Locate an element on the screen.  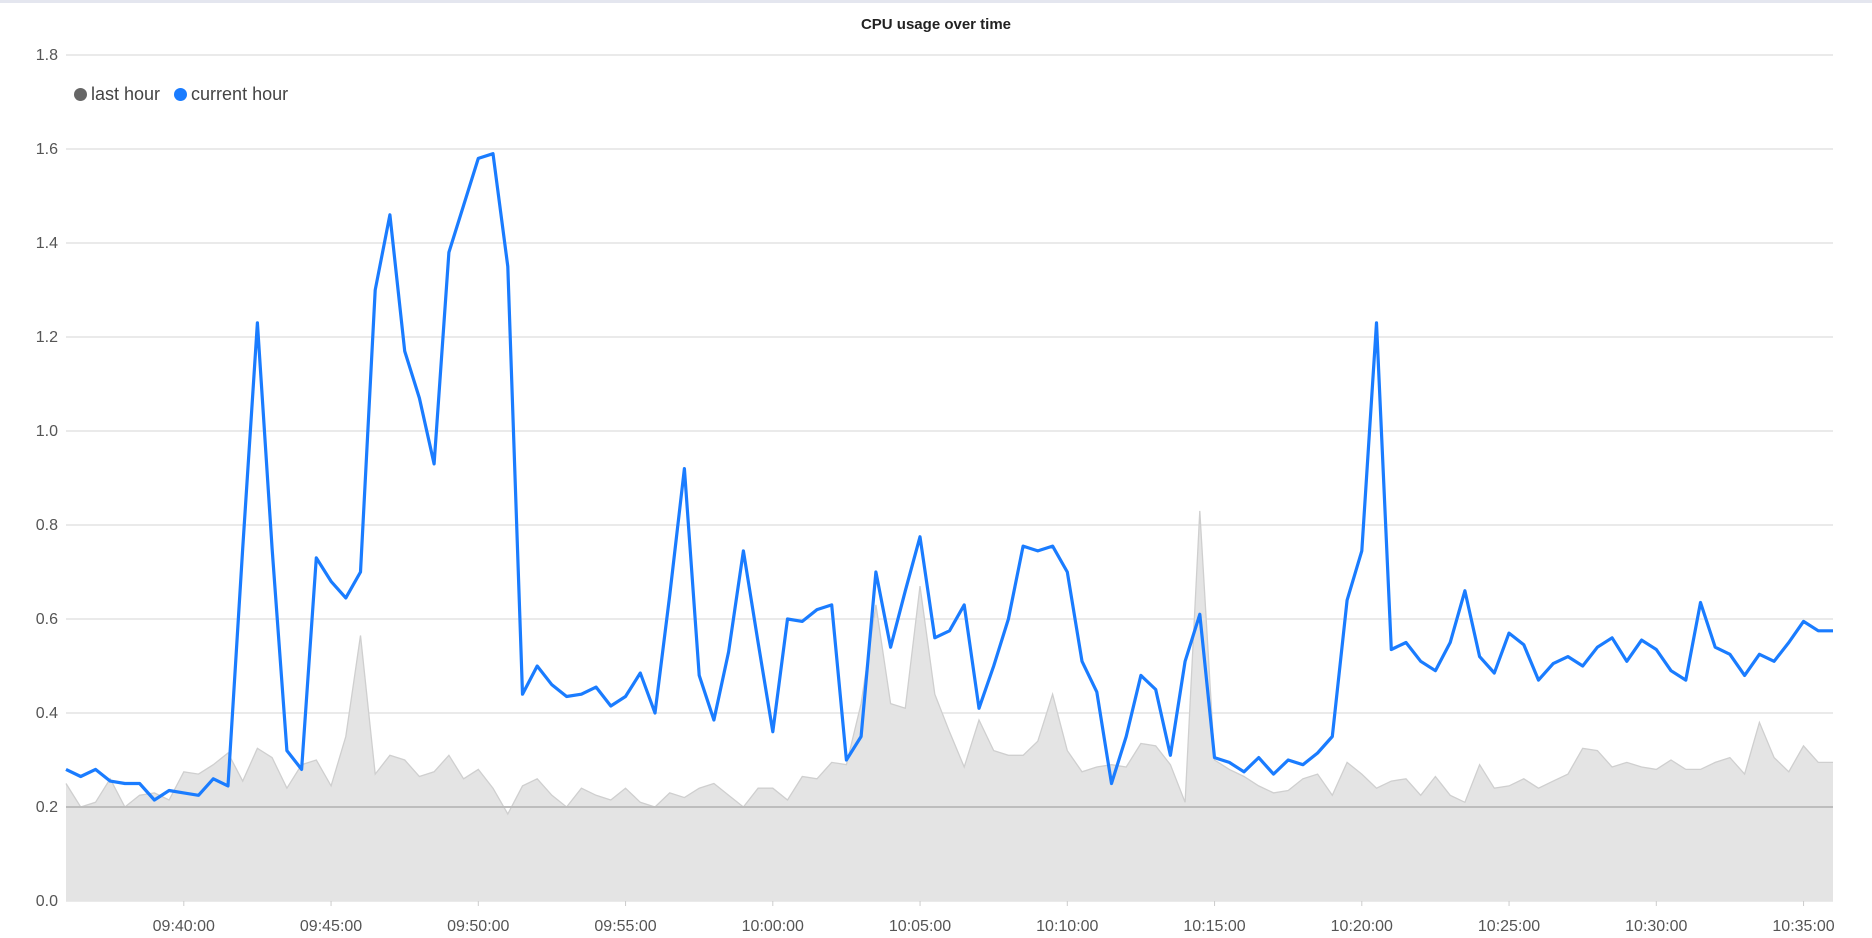
legend-item-last-hour: last hour is located at coordinates (117, 94).